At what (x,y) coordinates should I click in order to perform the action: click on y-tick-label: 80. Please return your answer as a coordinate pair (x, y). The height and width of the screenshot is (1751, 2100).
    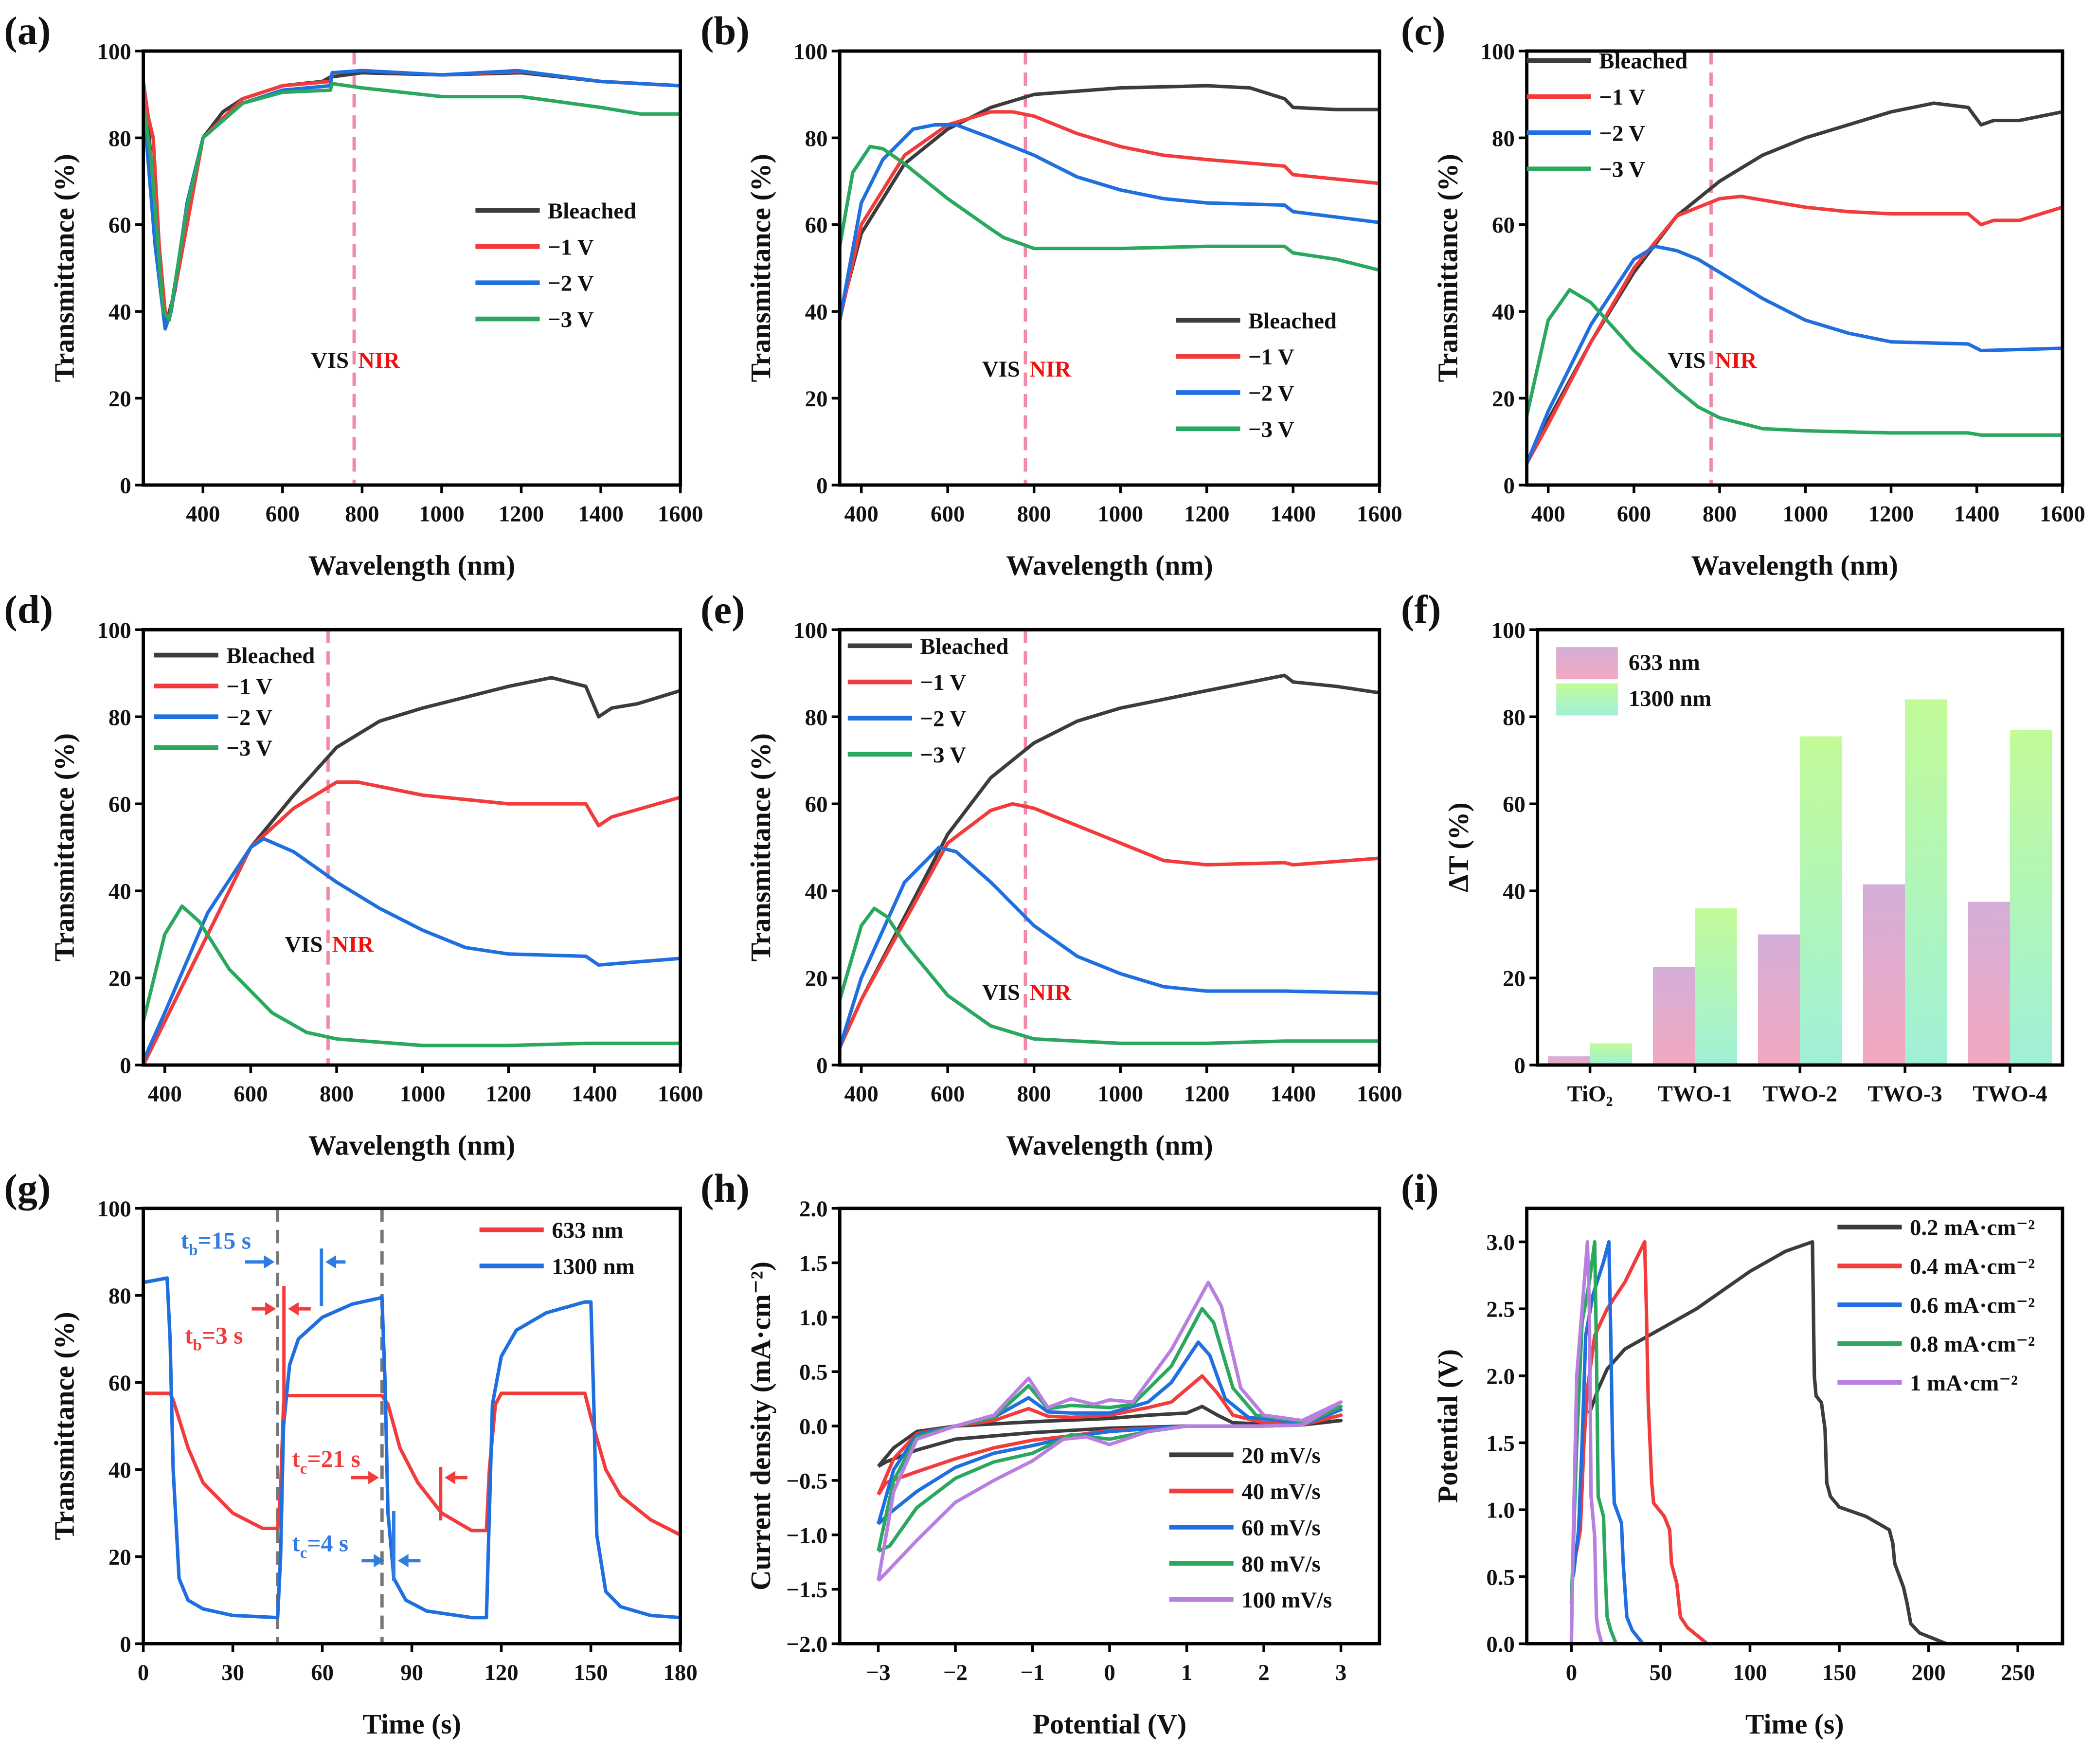
    Looking at the image, I should click on (816, 138).